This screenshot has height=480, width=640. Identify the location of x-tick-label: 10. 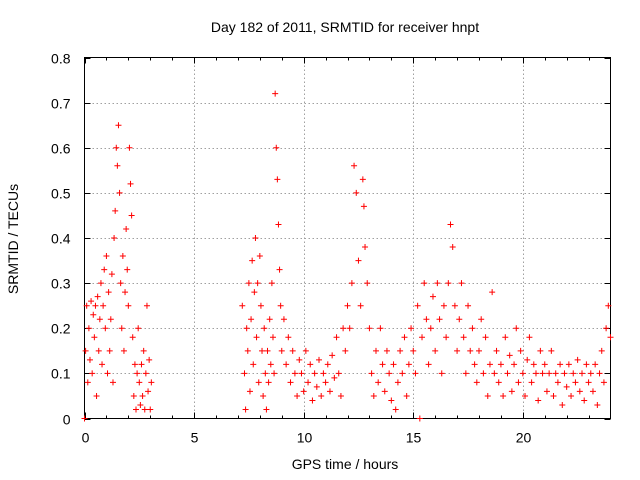
(305, 438).